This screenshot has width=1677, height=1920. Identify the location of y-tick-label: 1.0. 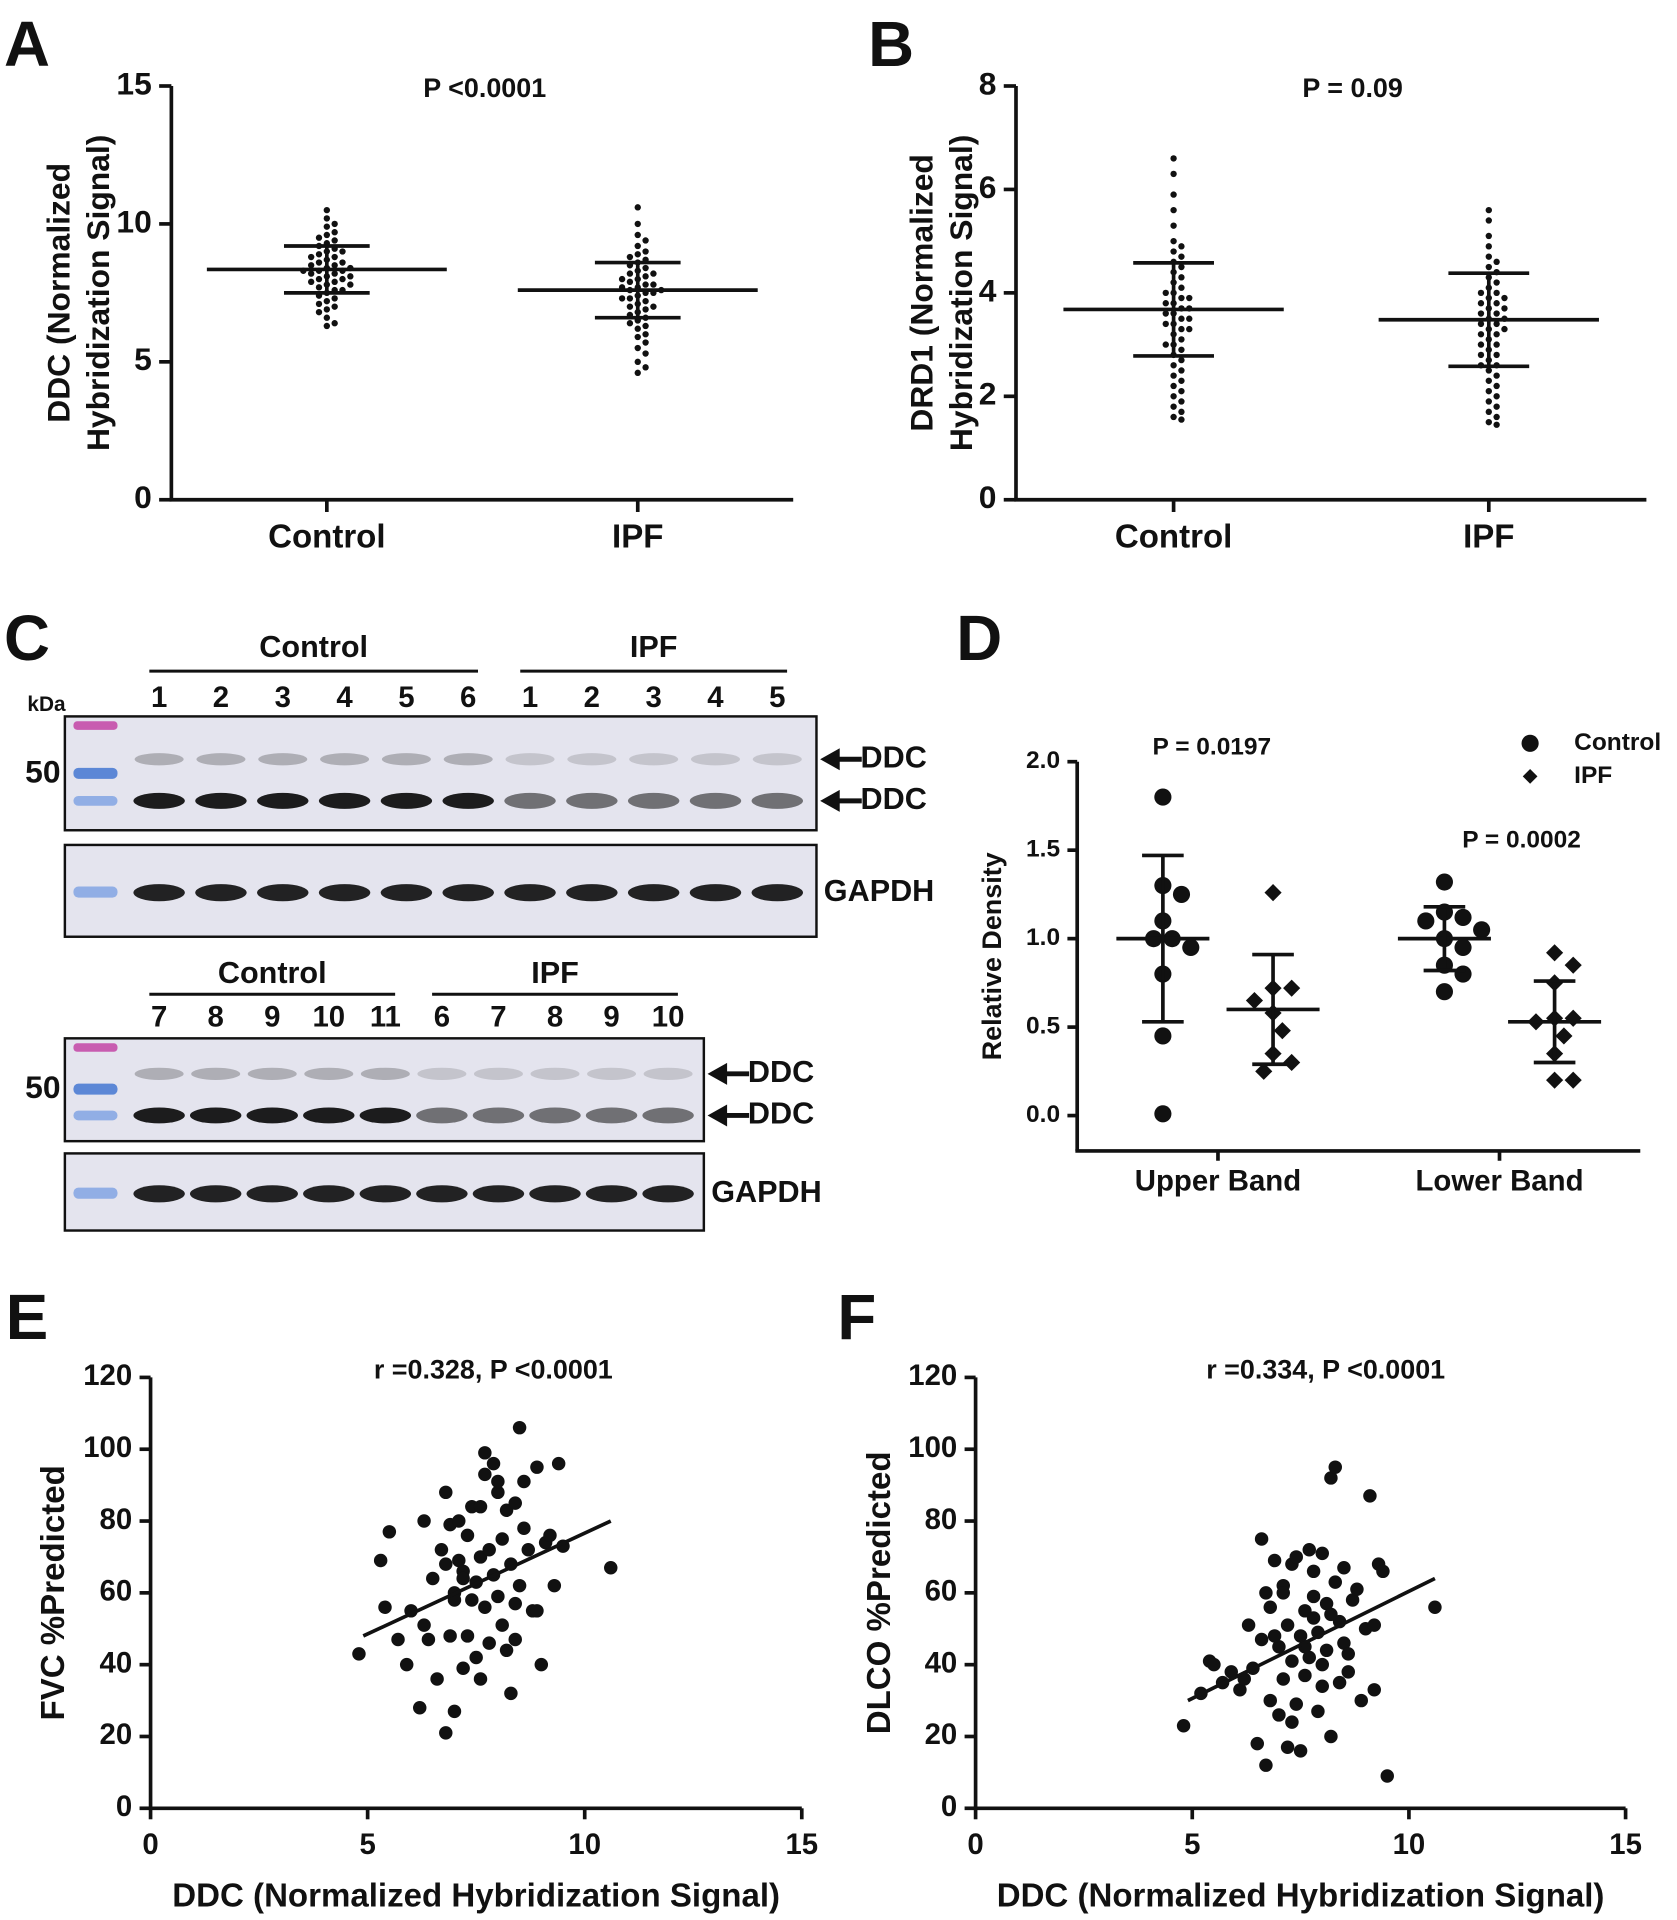
(1043, 937).